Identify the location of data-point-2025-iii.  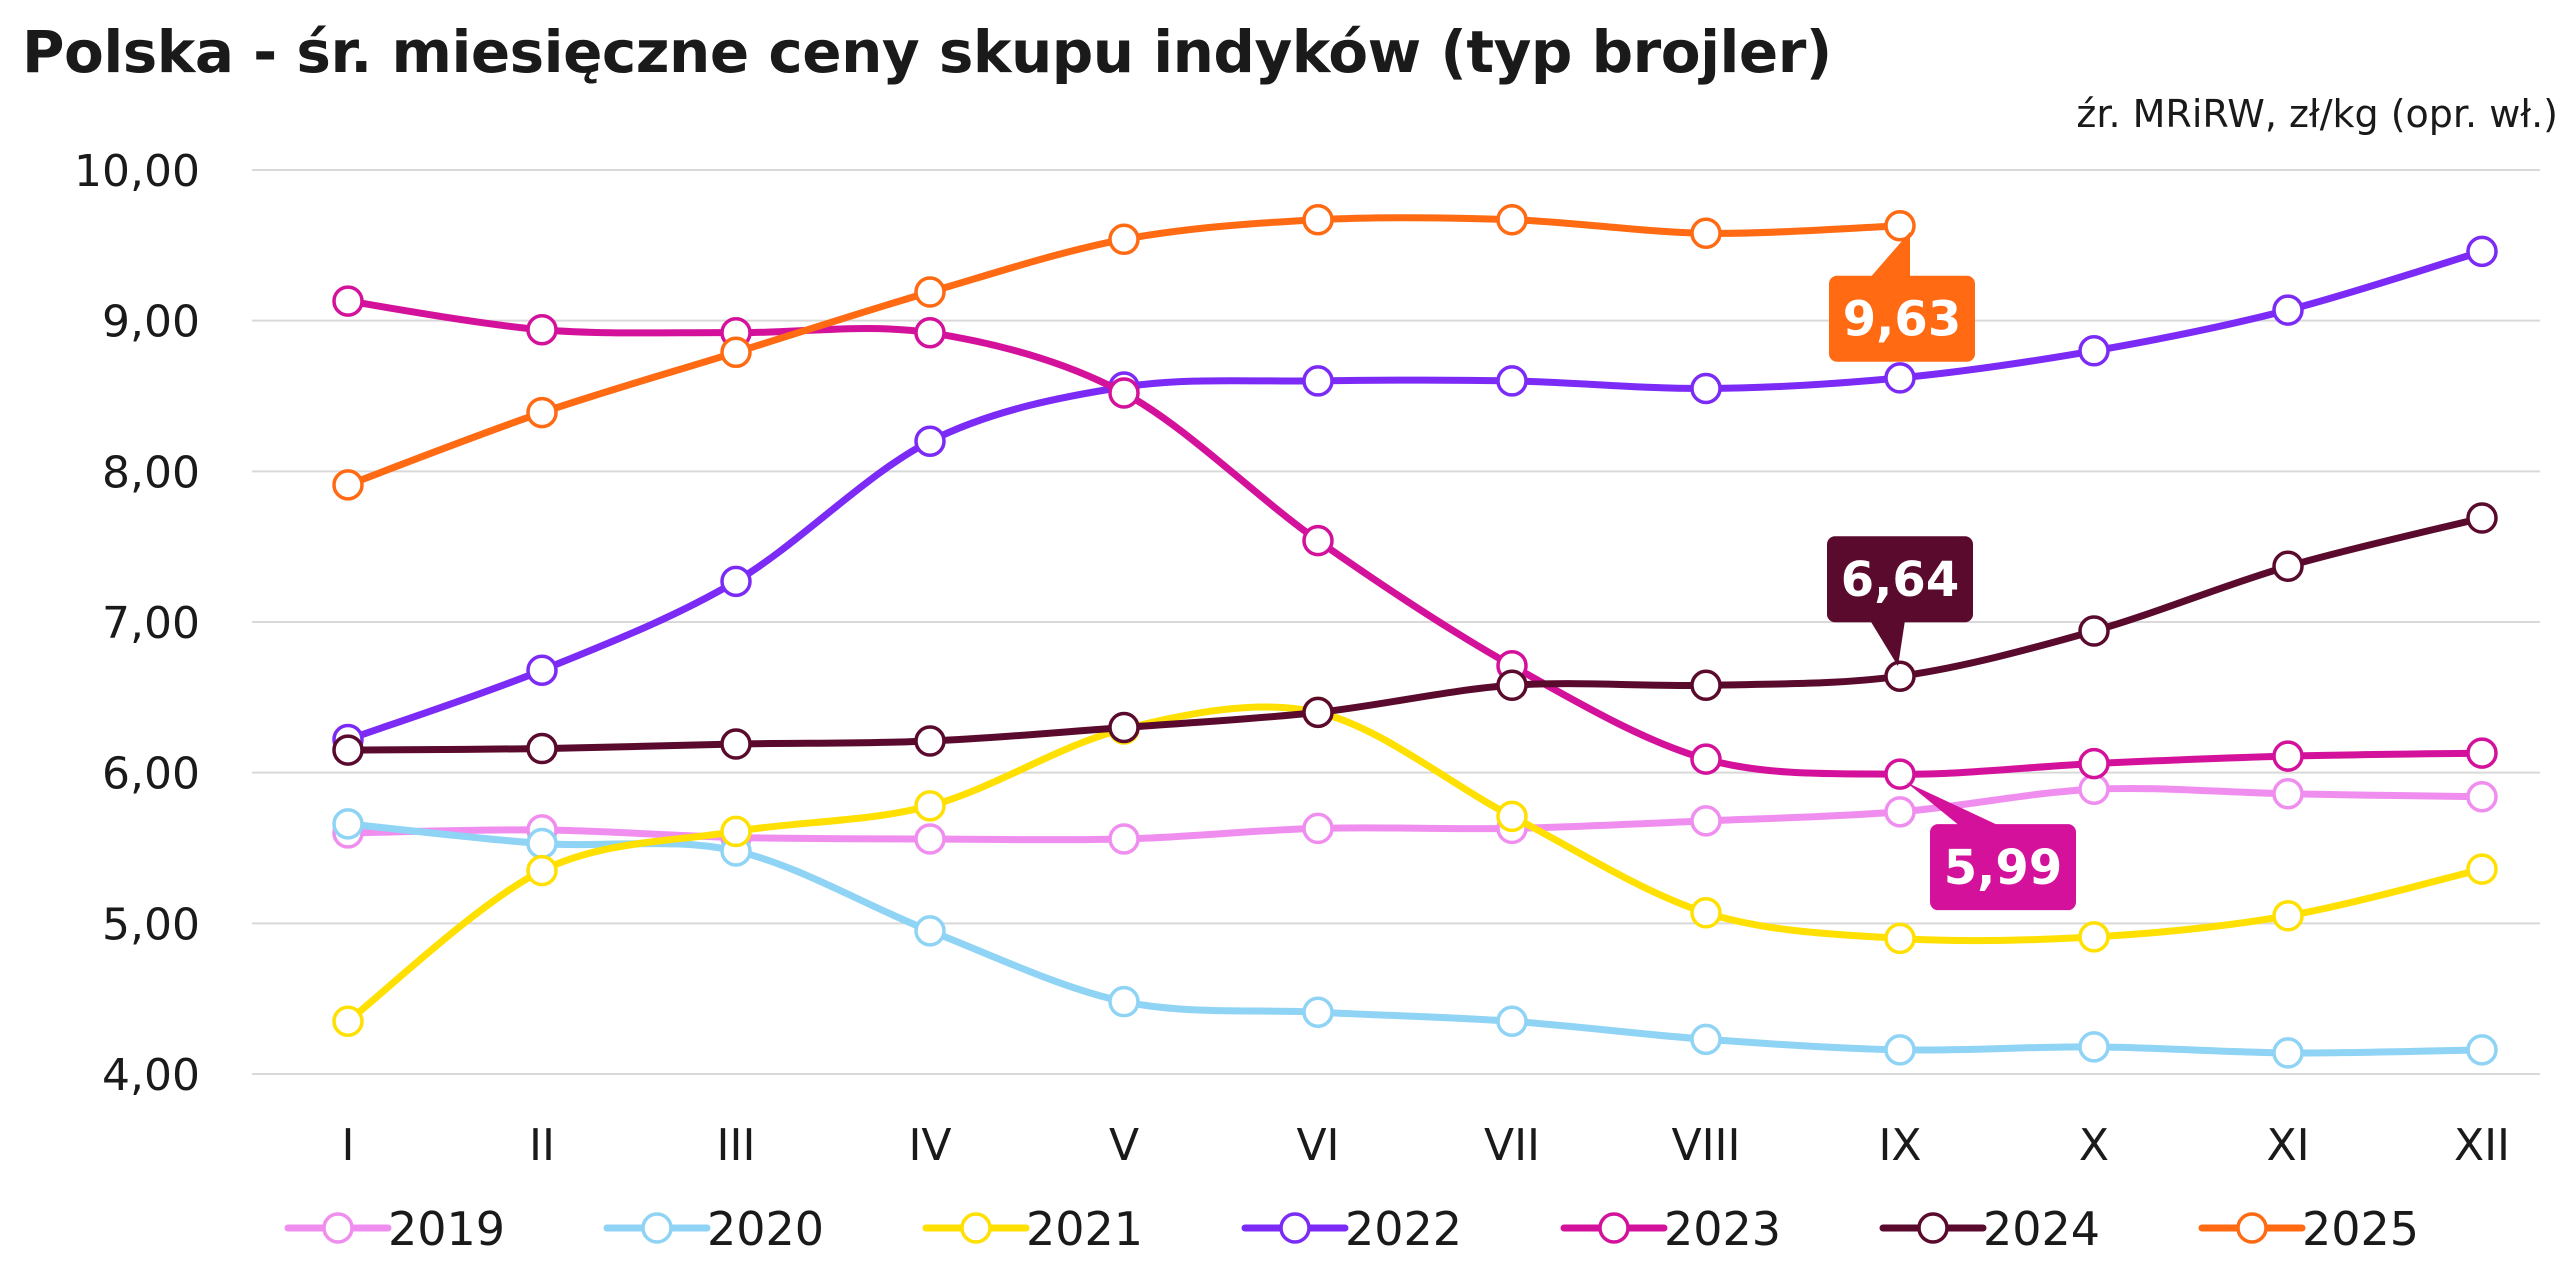
(736, 352).